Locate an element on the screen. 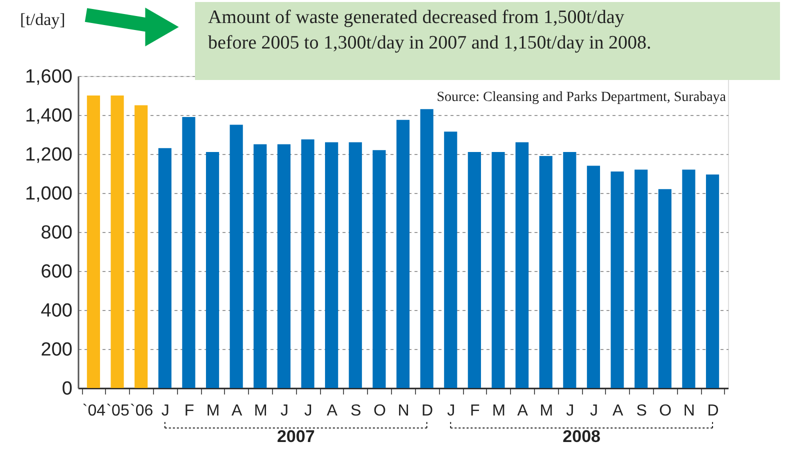 This screenshot has height=452, width=798. annotation: Source: Cleansing and Parks Department, Surabaya is located at coordinates (581, 97).